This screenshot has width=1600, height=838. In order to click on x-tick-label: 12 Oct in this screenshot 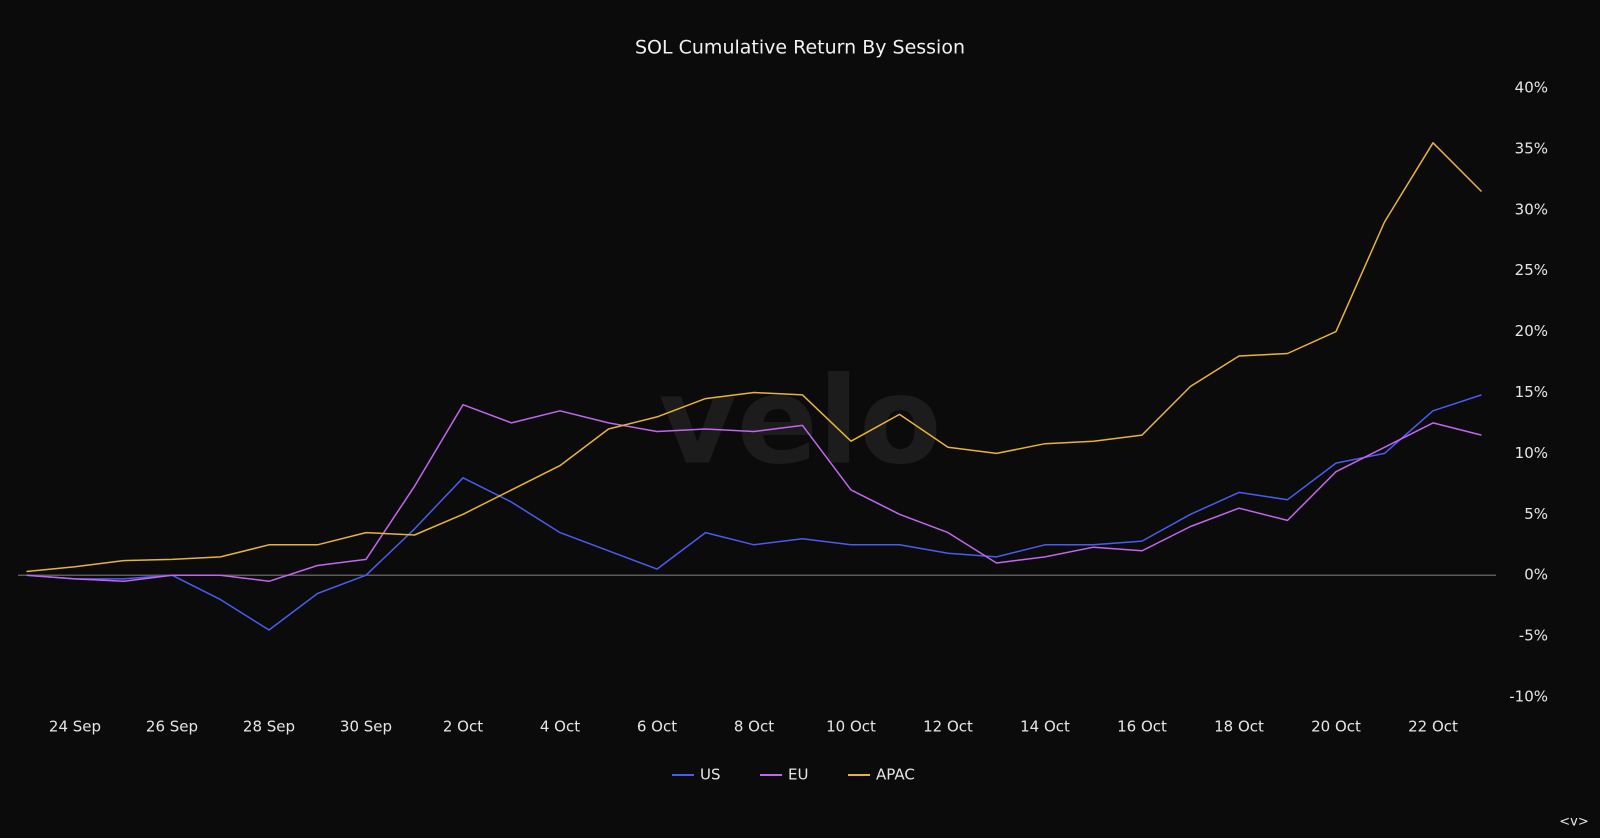, I will do `click(948, 727)`.